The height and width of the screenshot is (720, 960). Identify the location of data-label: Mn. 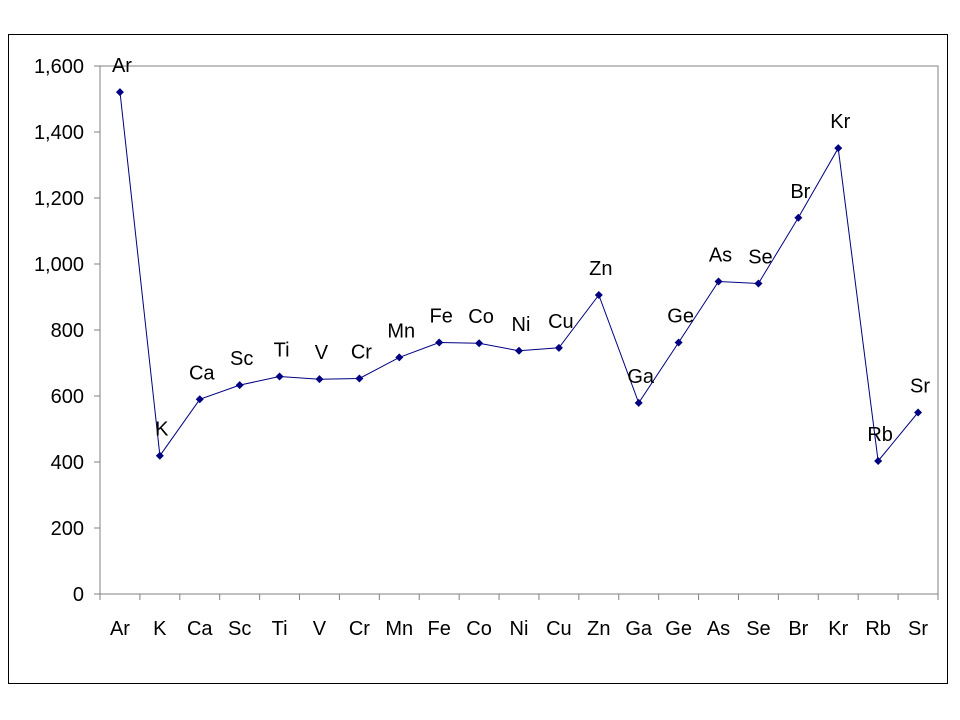
(401, 331).